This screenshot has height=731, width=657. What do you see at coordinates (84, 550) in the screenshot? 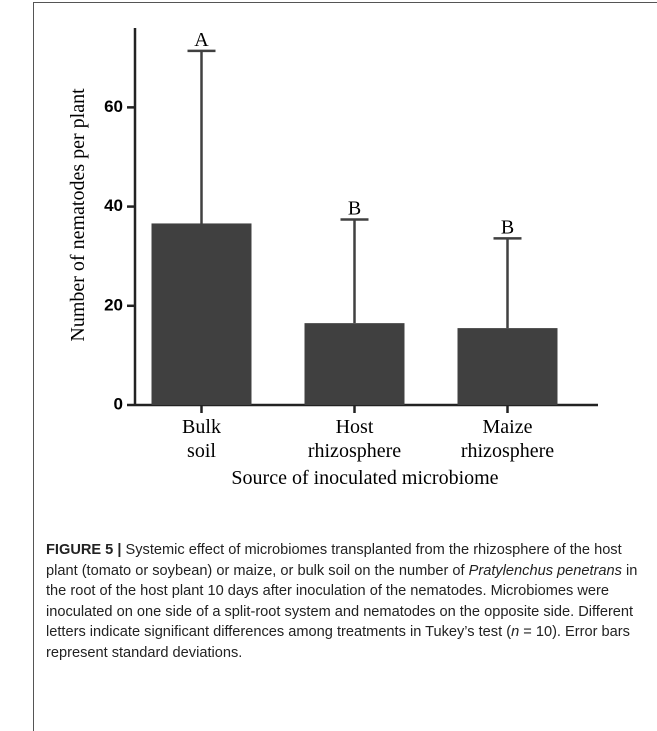
I see `caption-label: FIGURE 5 |` at bounding box center [84, 550].